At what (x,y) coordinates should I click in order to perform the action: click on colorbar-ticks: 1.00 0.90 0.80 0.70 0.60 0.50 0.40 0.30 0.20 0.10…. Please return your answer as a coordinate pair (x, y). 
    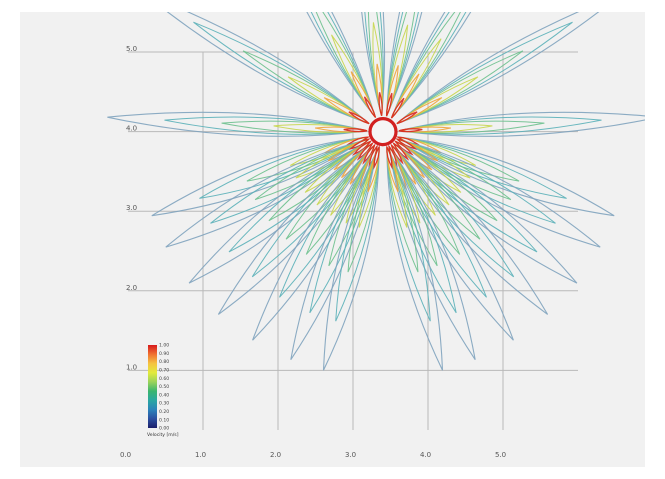
    Looking at the image, I should click on (164, 387).